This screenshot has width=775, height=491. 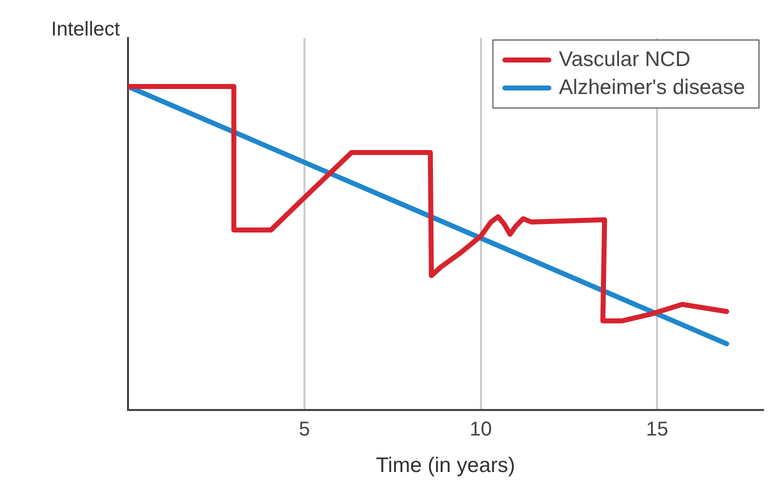 I want to click on legend-label: Alzheimer's disease, so click(x=652, y=87).